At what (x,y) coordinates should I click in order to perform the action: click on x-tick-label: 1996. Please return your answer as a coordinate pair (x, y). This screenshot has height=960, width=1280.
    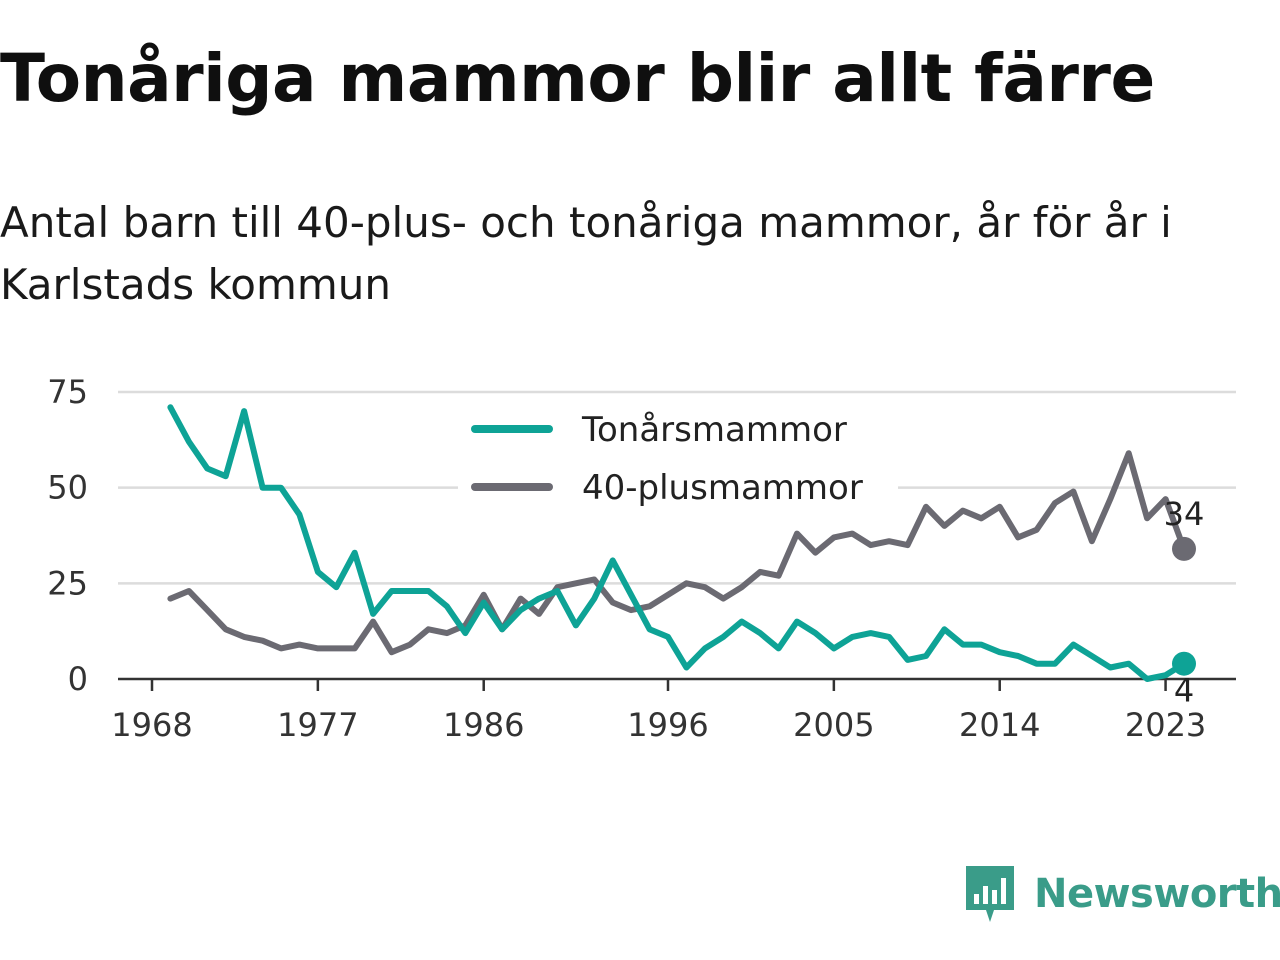
    Looking at the image, I should click on (667, 725).